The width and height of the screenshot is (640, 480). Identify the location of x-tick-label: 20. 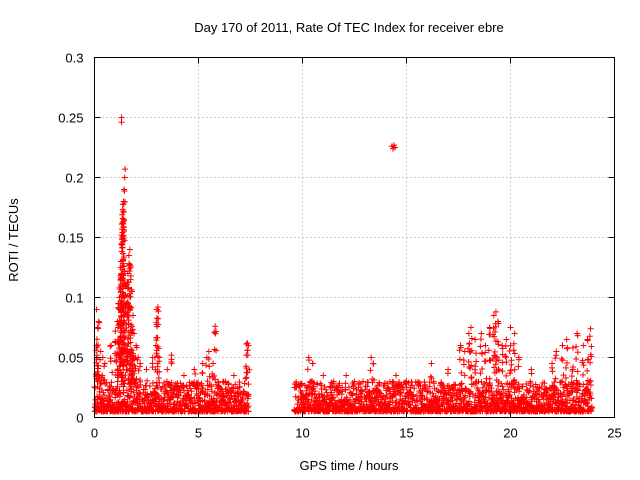
(510, 433).